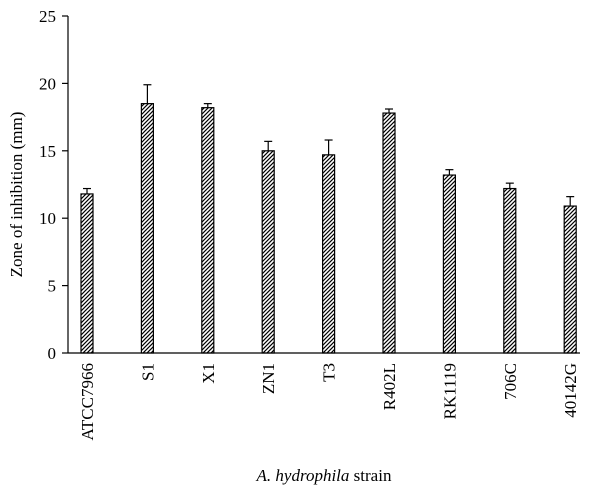 This screenshot has height=489, width=600. Describe the element at coordinates (510, 270) in the screenshot. I see `bar-706c` at that location.